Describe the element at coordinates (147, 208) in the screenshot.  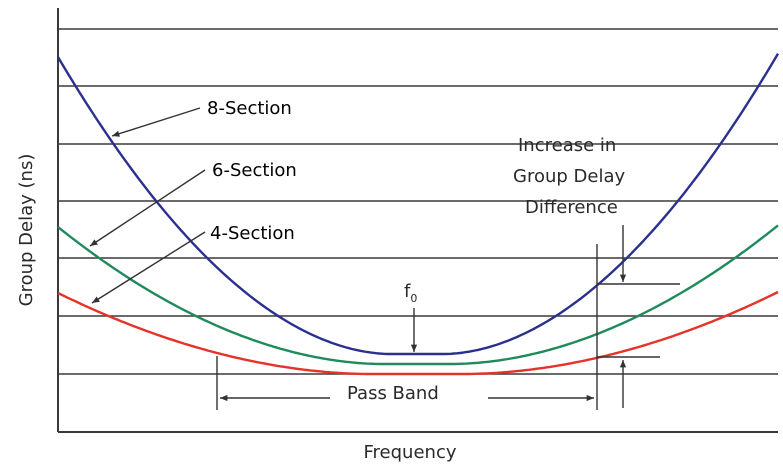
I see `arrow-6-section` at that location.